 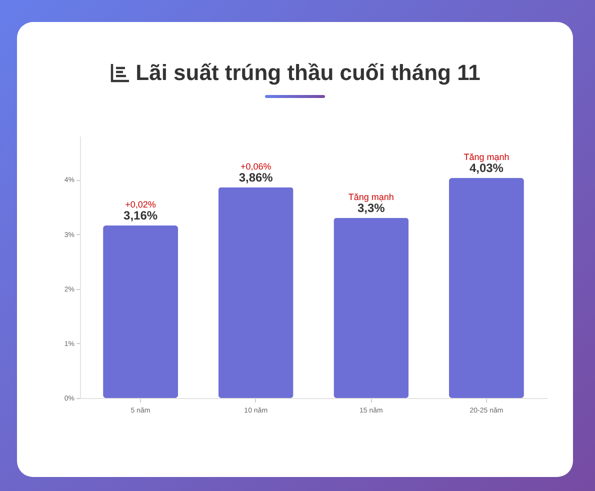 I want to click on data-label: 3,86%, so click(x=256, y=177).